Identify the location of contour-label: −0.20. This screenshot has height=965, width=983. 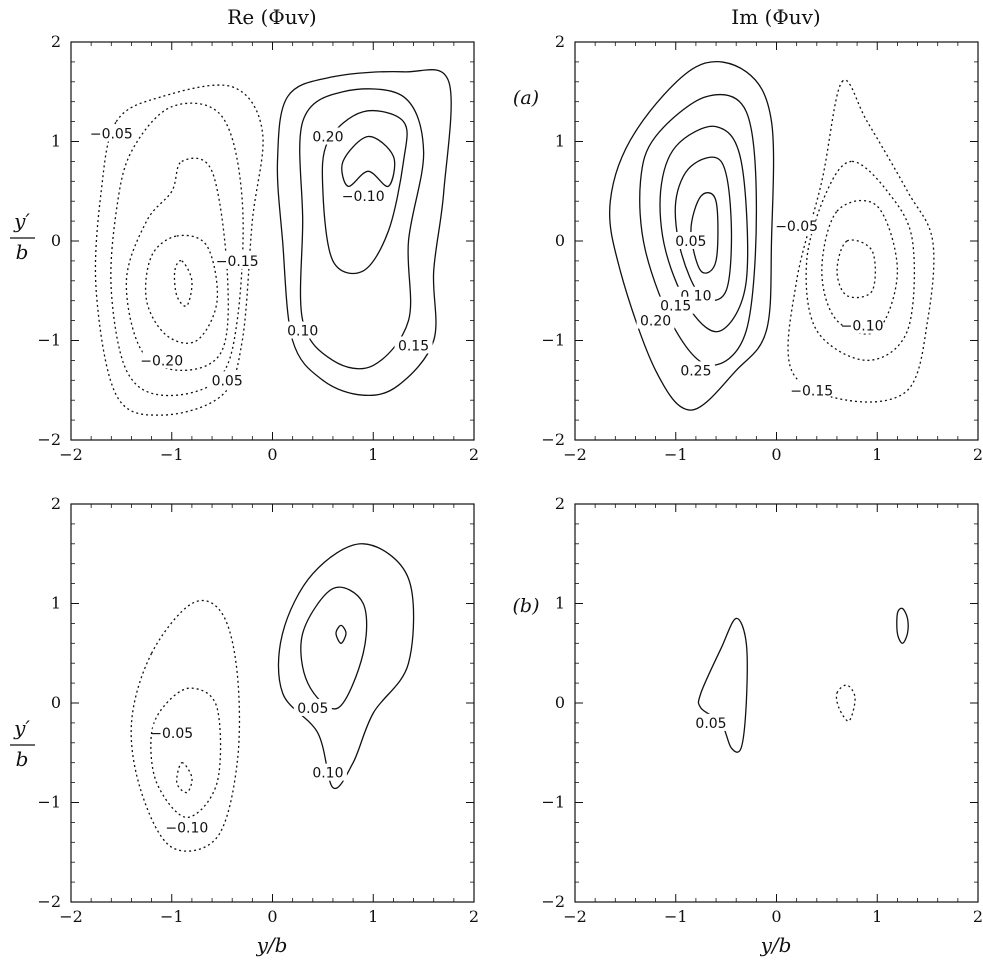
(161, 361).